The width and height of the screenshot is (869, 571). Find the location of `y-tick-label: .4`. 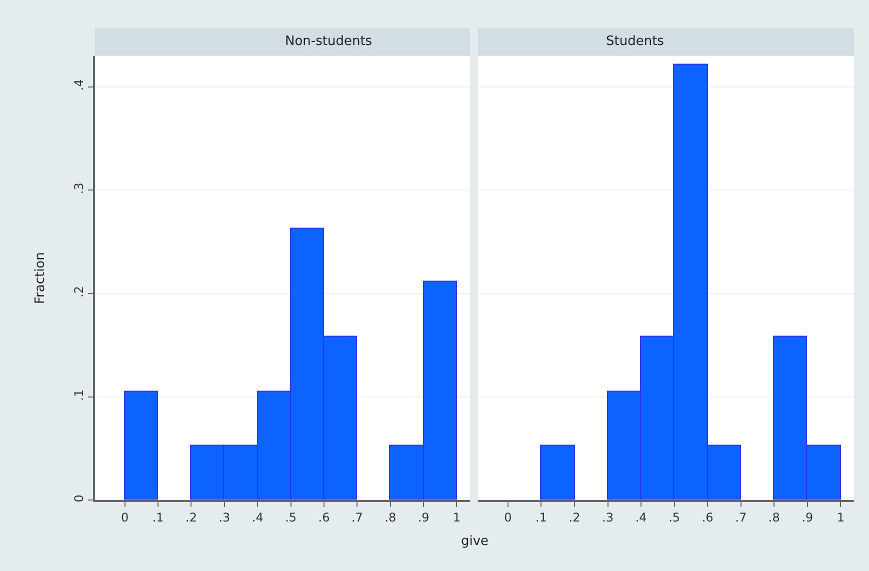

y-tick-label: .4 is located at coordinates (79, 85).